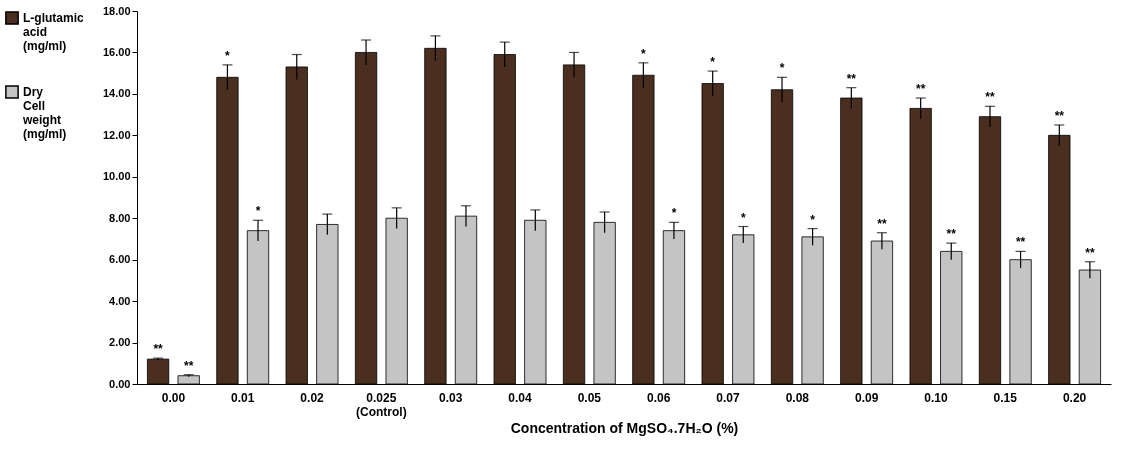 The width and height of the screenshot is (1126, 452). What do you see at coordinates (120, 300) in the screenshot?
I see `y-tick-label: 4.00` at bounding box center [120, 300].